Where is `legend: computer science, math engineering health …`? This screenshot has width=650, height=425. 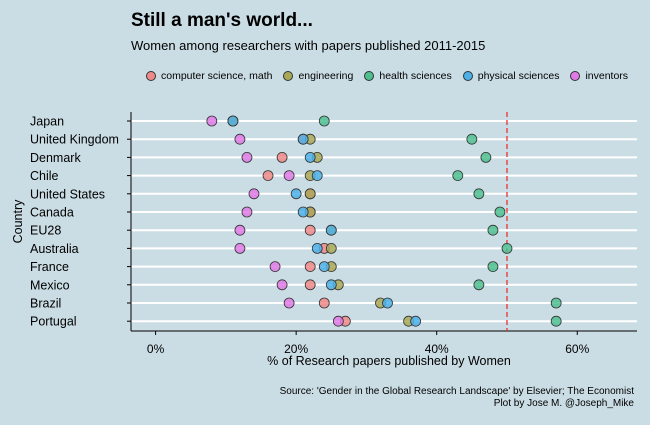 legend: computer science, math engineering health … is located at coordinates (392, 76).